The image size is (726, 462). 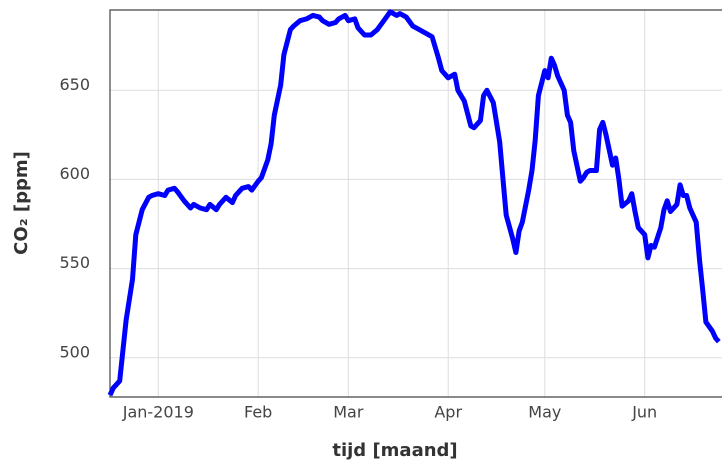 I want to click on y-tick-label: 600, so click(x=74, y=173).